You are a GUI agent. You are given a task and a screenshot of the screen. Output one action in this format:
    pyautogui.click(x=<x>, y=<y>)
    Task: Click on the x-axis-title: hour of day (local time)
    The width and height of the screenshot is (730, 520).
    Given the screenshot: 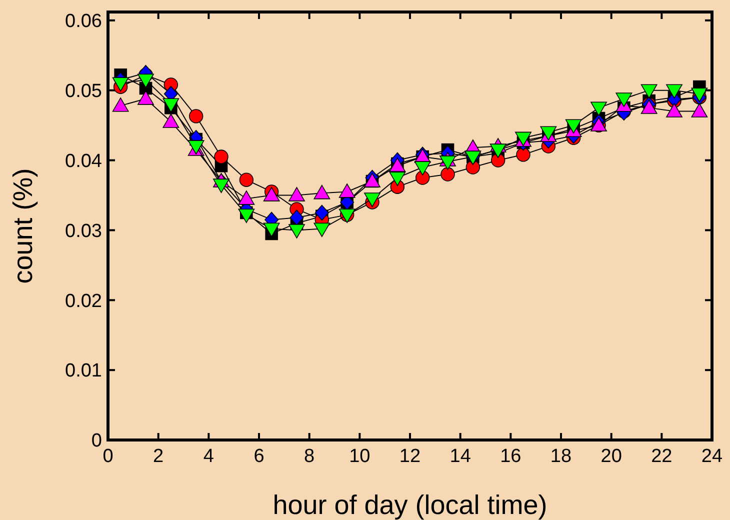 What is the action you would take?
    pyautogui.click(x=410, y=505)
    